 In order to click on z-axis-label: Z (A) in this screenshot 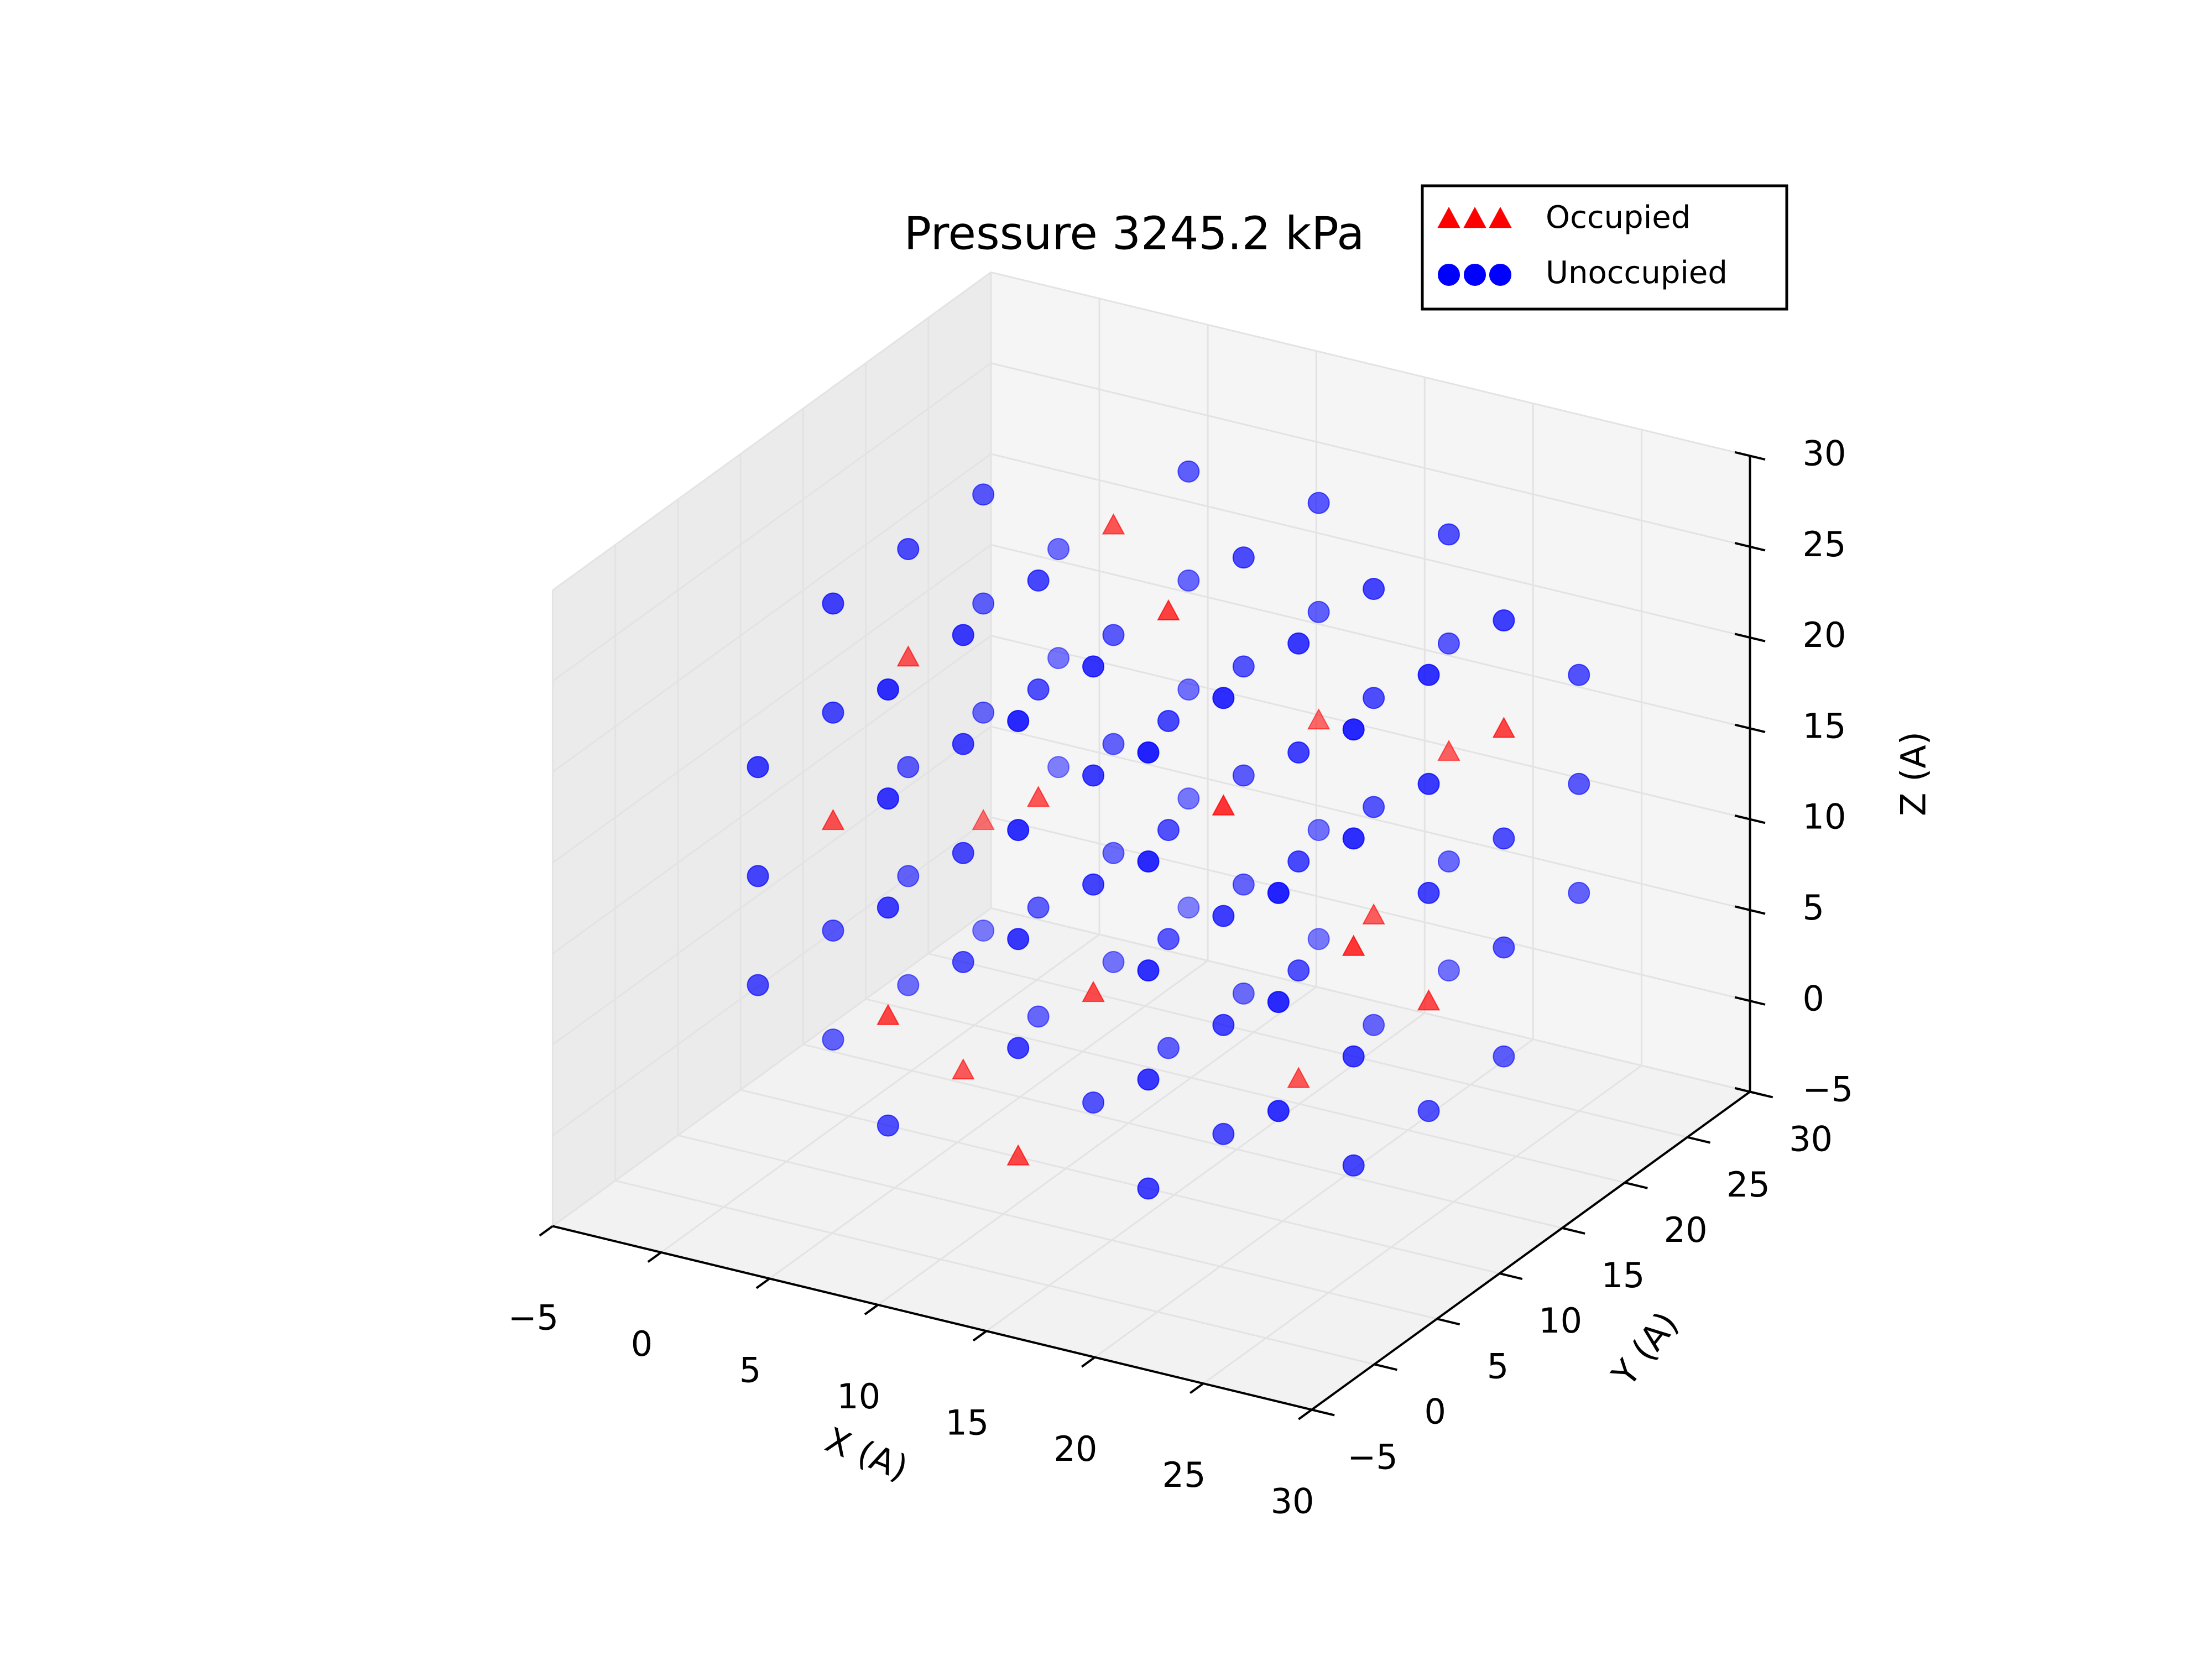, I will do `click(1914, 774)`.